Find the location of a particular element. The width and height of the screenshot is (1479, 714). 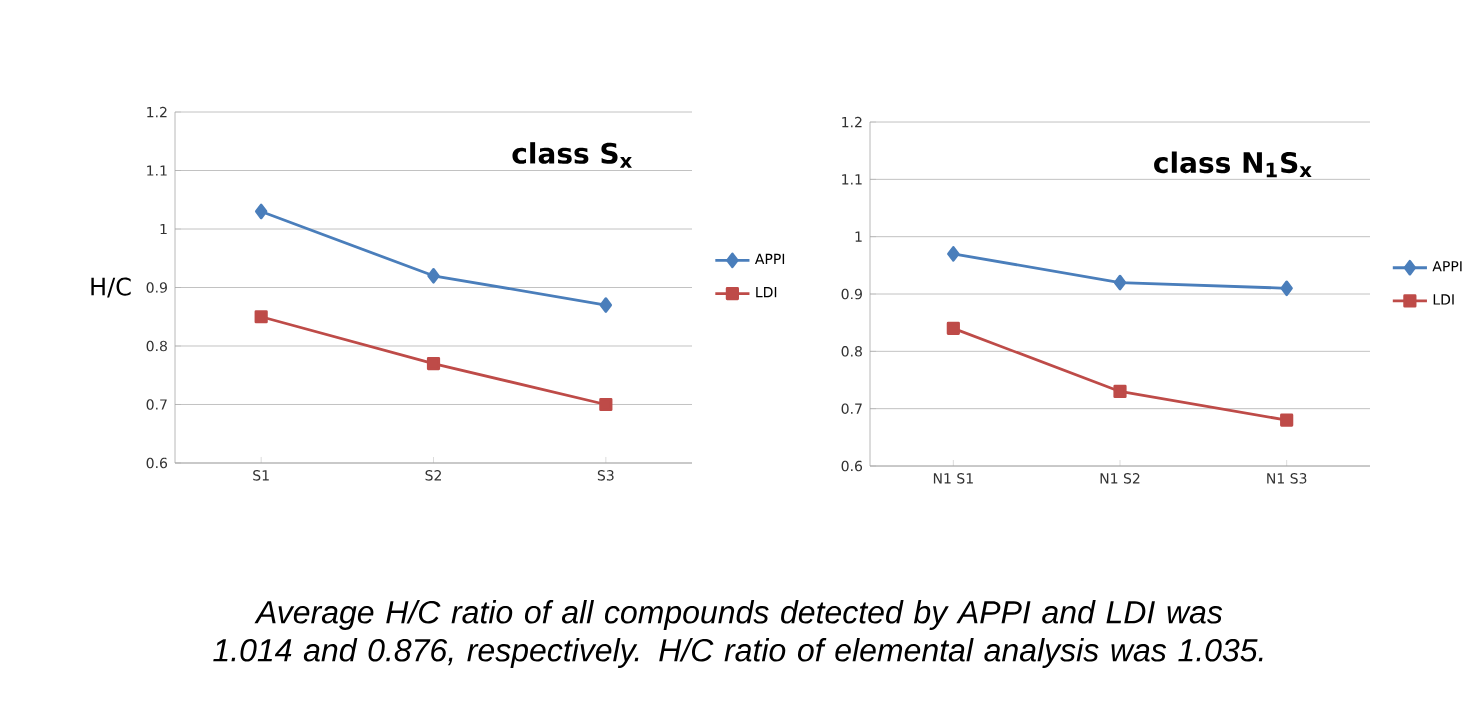

x-tick-label: N1 S1 is located at coordinates (953, 478).